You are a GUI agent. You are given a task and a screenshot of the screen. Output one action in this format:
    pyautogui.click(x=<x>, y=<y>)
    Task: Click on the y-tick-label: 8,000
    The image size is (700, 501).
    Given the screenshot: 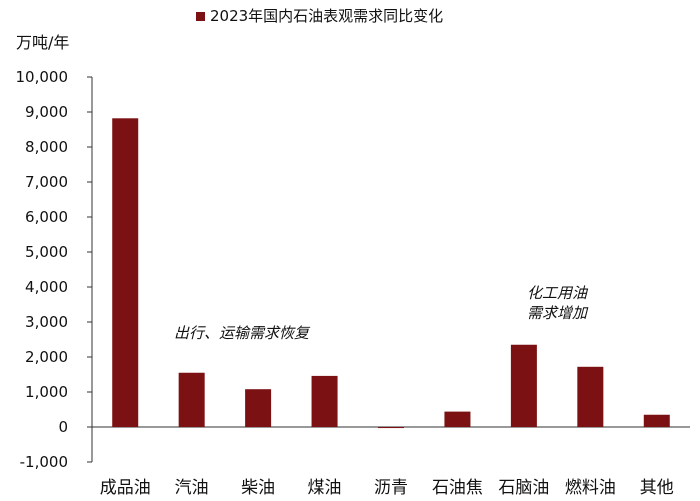 What is the action you would take?
    pyautogui.click(x=46, y=147)
    